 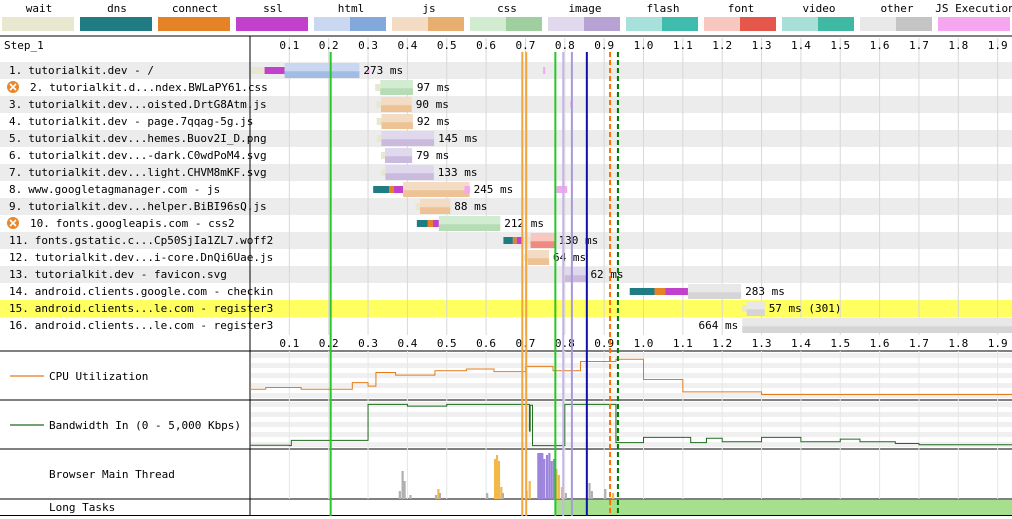 I want to click on request-name: www.googletagmanager.com - js, so click(x=124, y=189).